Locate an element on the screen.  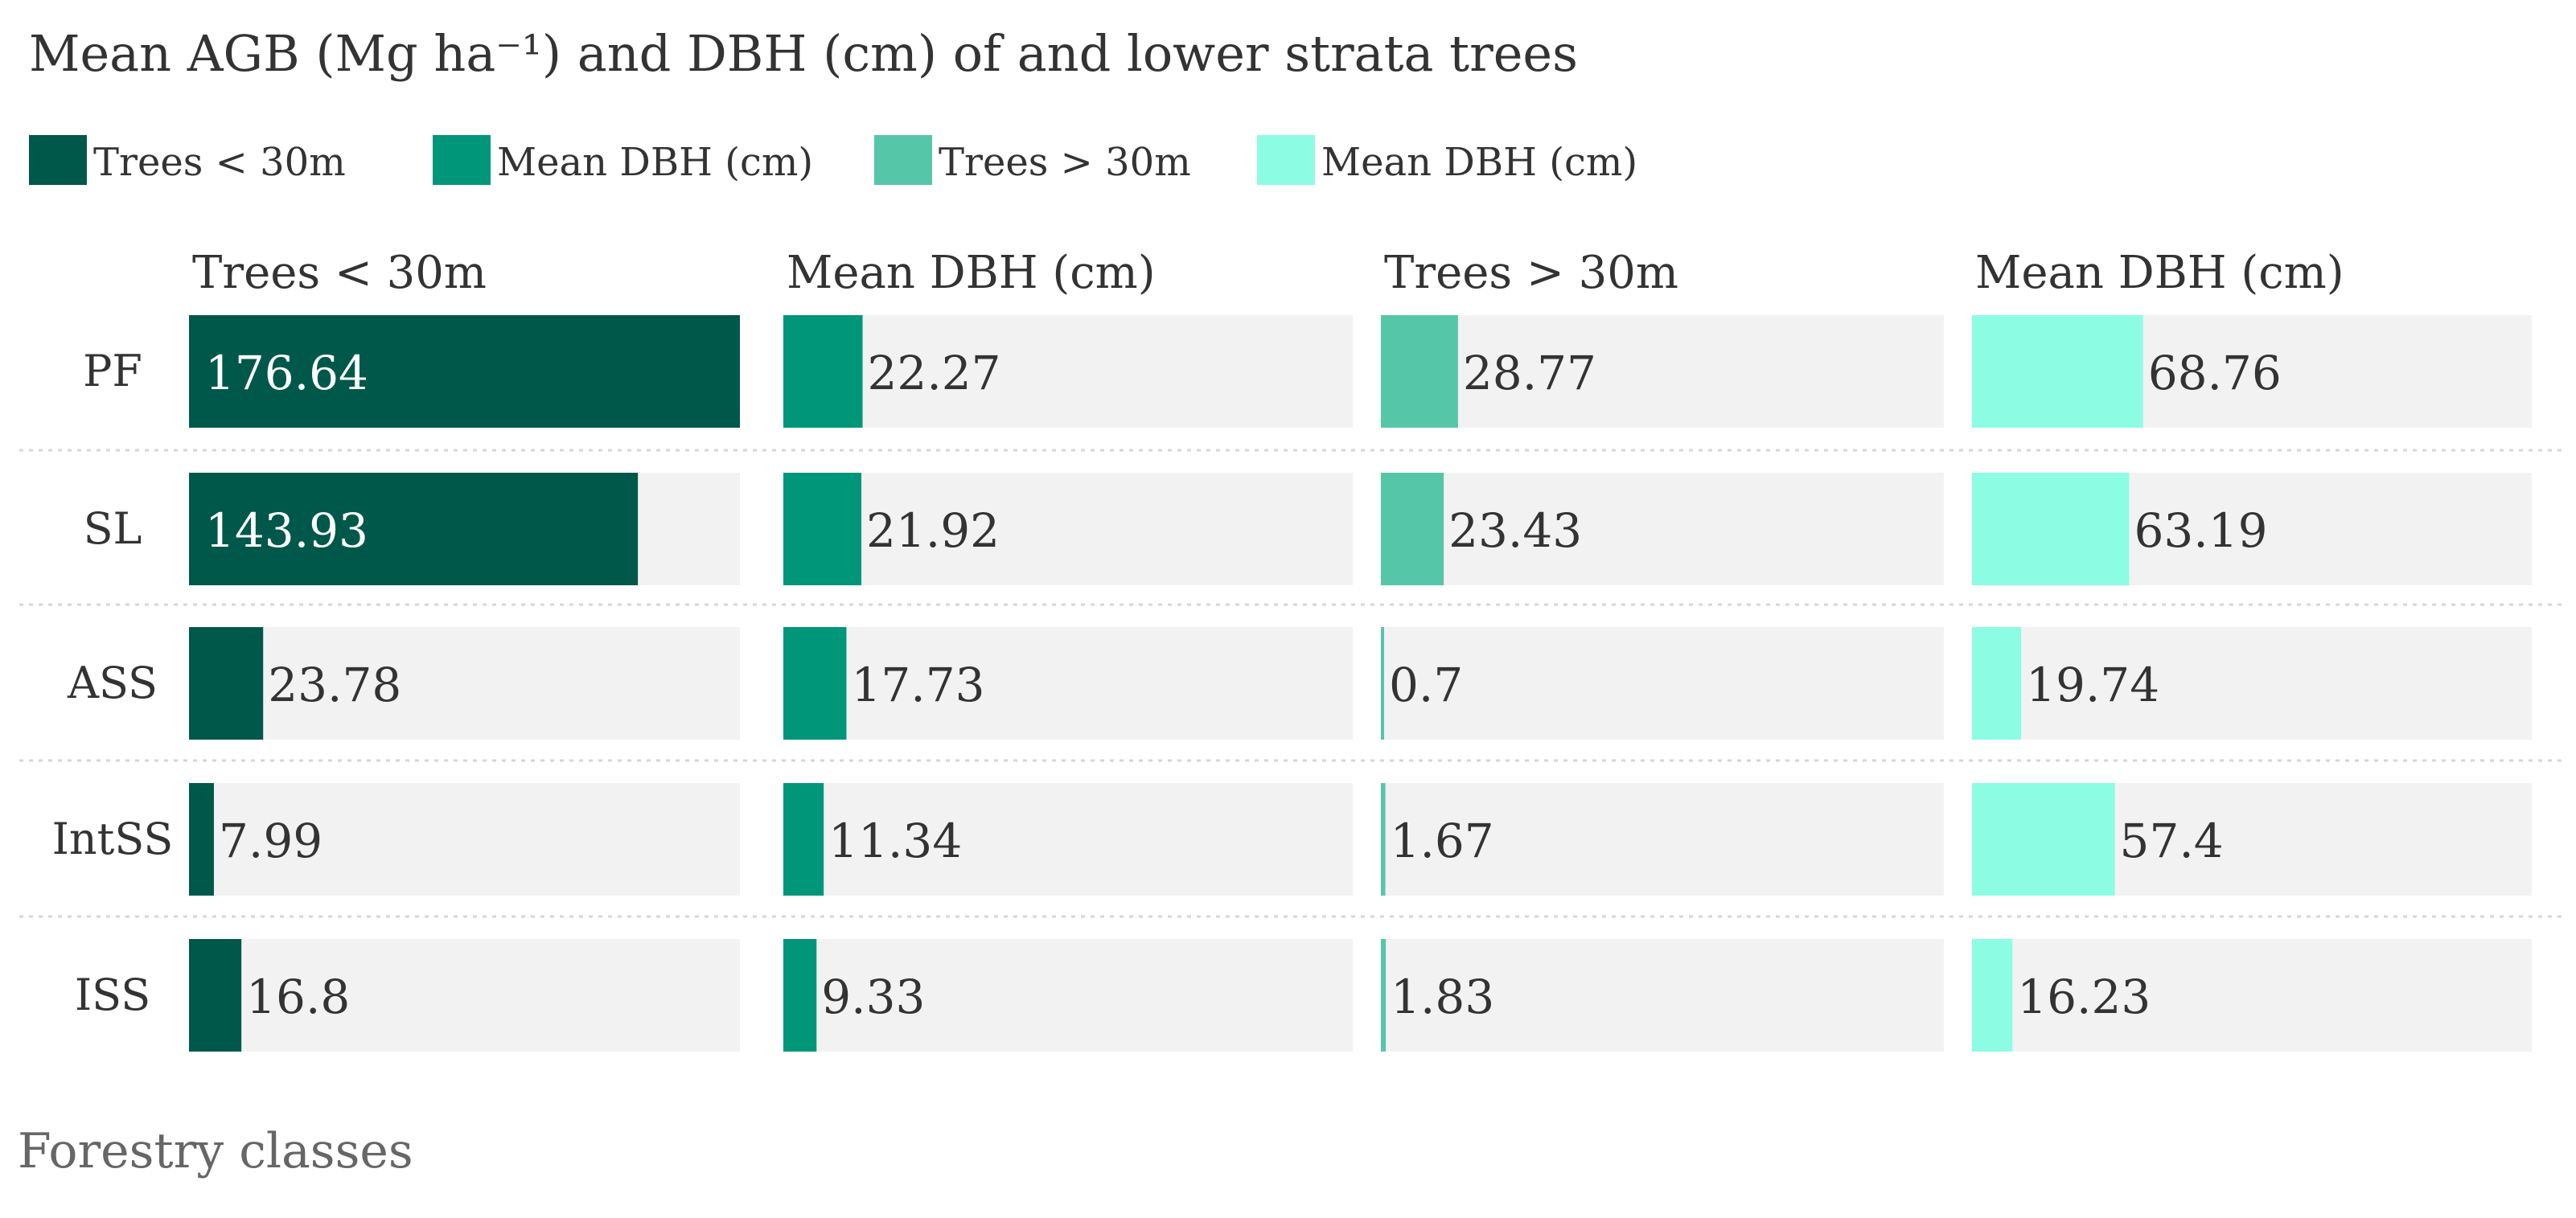
value-label-iss-2: 9.33 is located at coordinates (873, 997).